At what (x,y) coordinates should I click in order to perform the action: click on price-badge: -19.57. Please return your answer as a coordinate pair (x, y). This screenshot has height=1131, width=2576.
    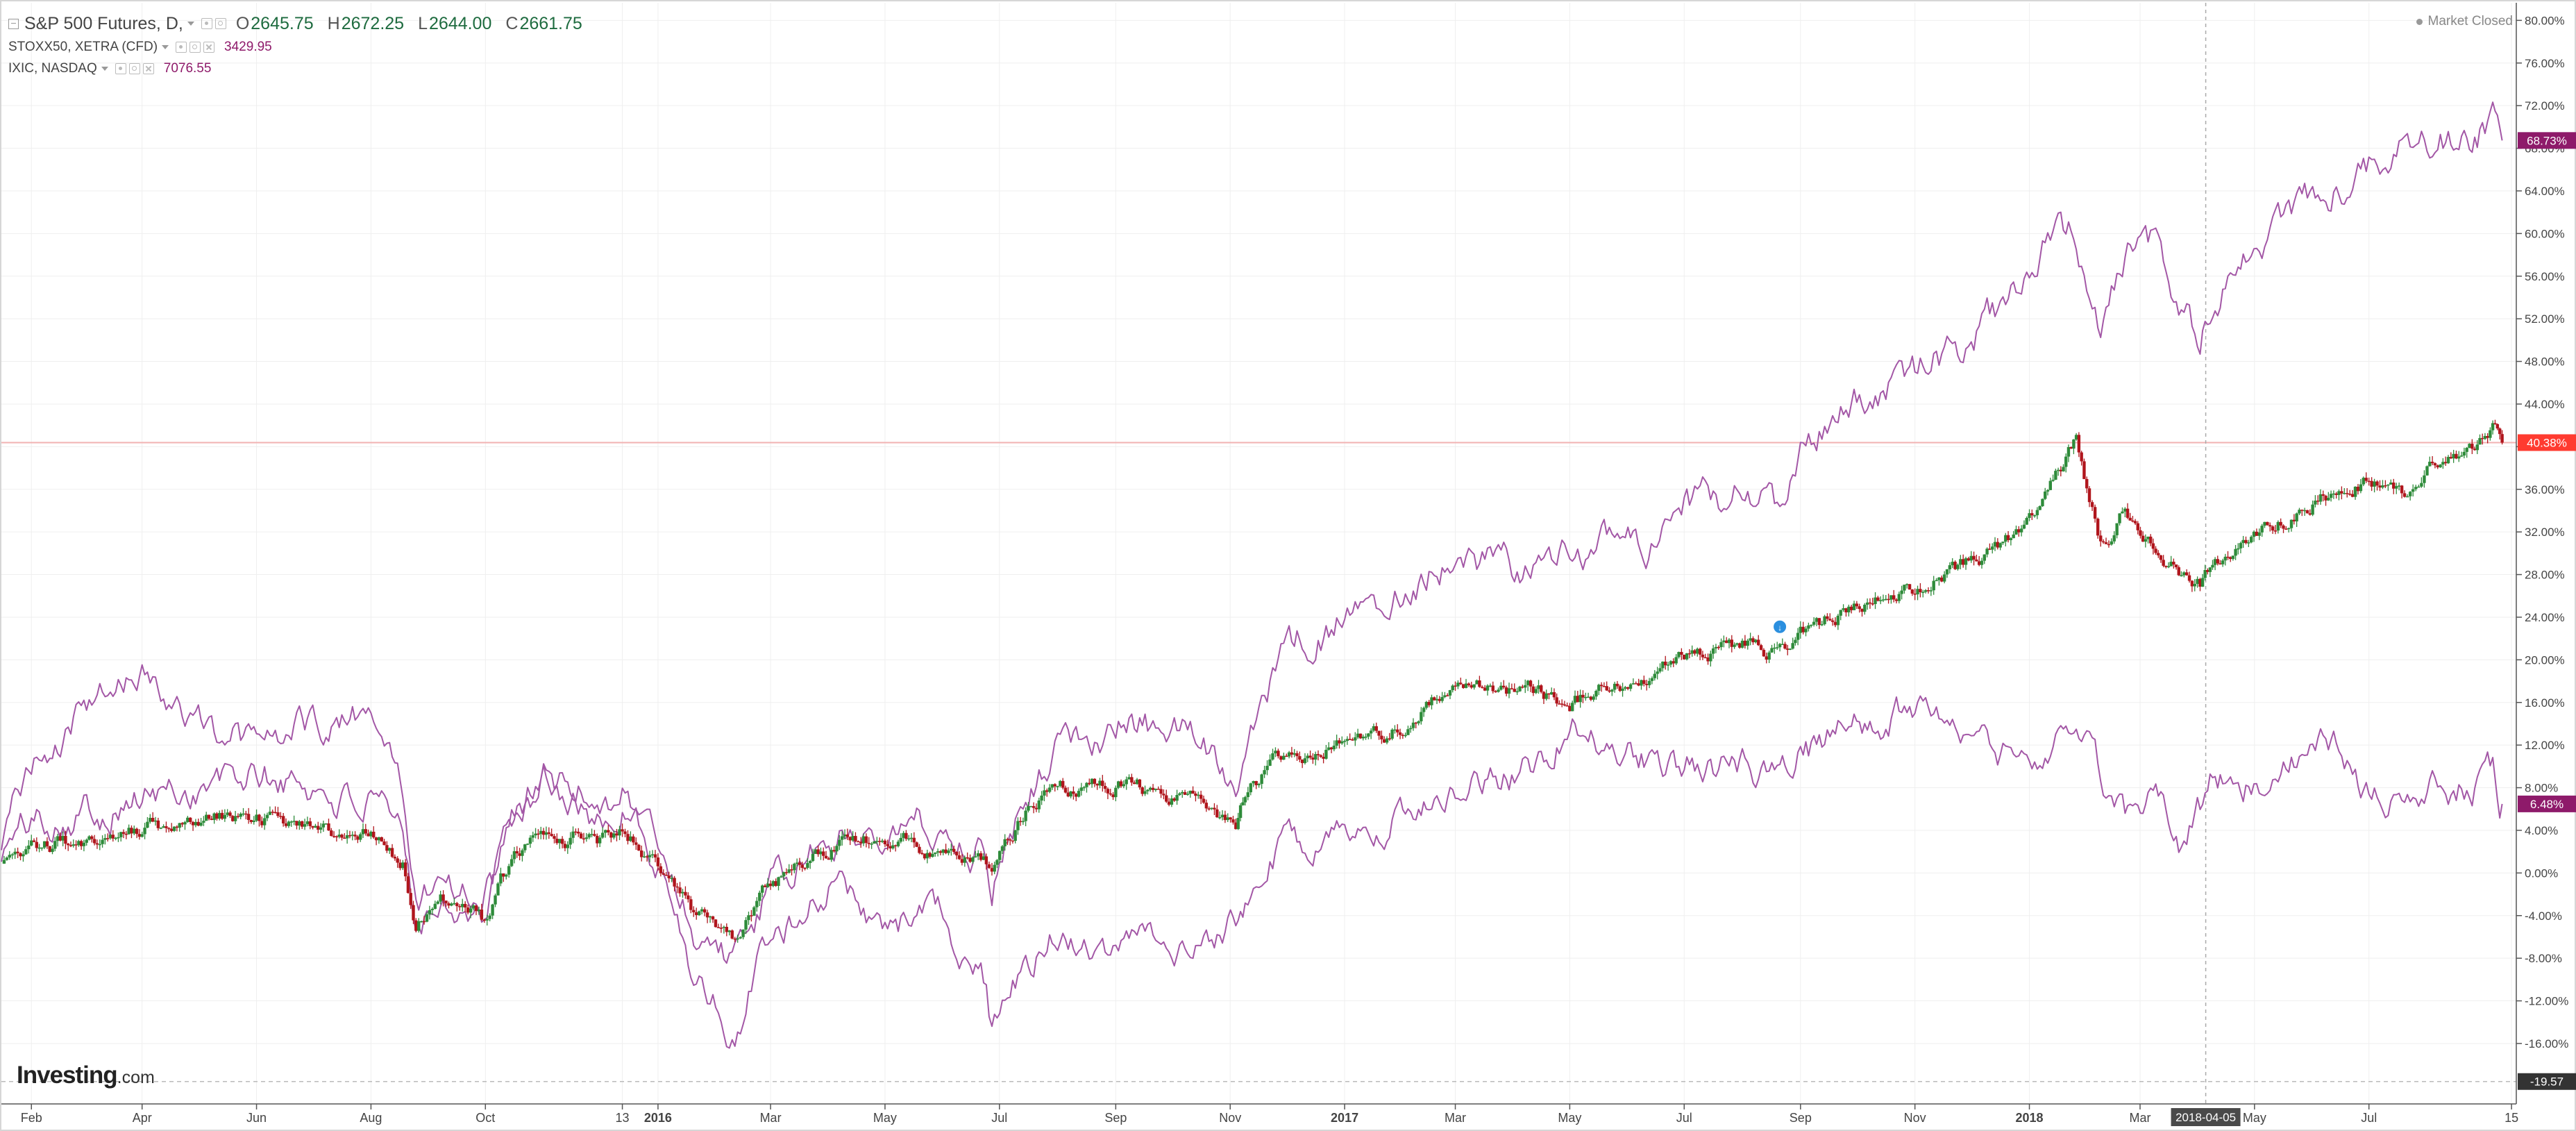
    Looking at the image, I should click on (2547, 1081).